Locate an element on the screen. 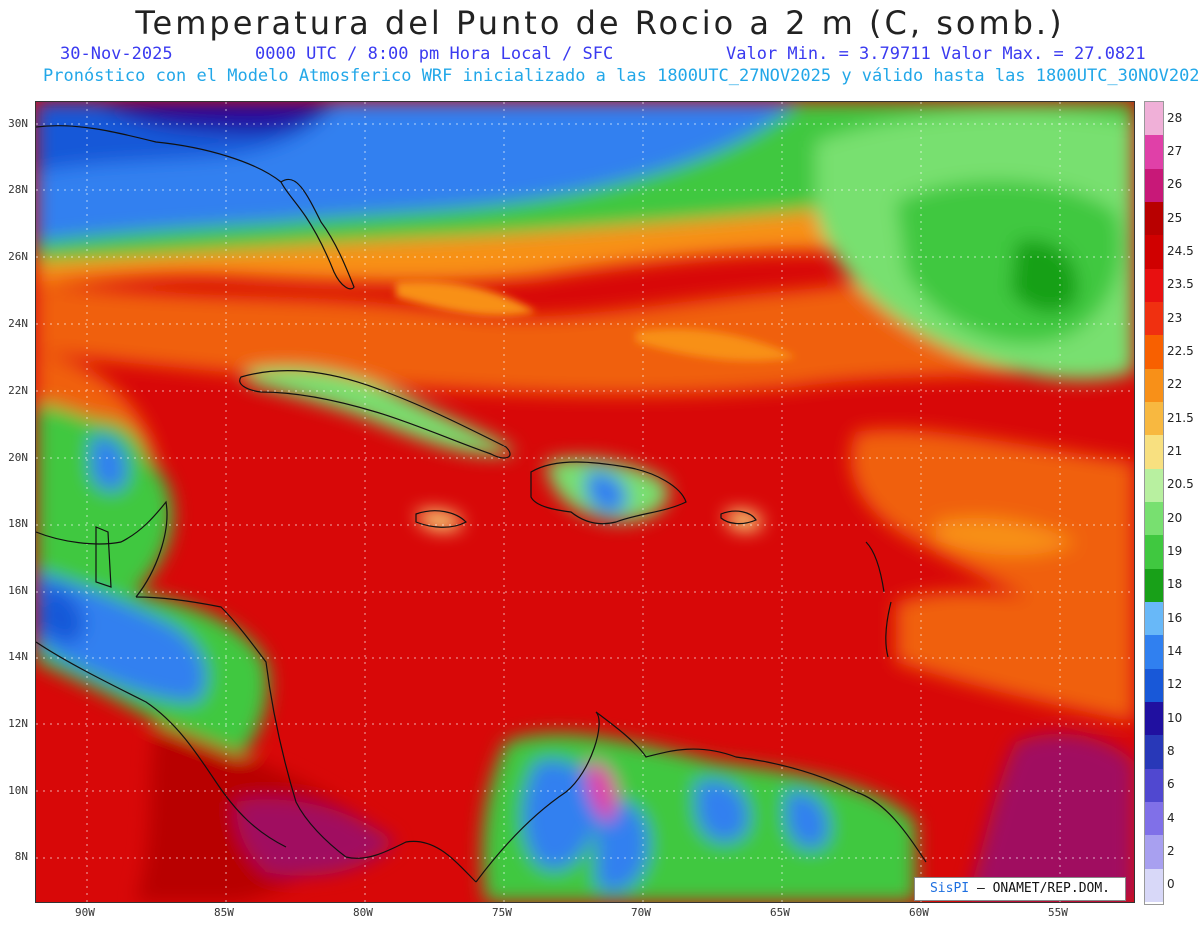  lat-label: 26N is located at coordinates (18, 256).